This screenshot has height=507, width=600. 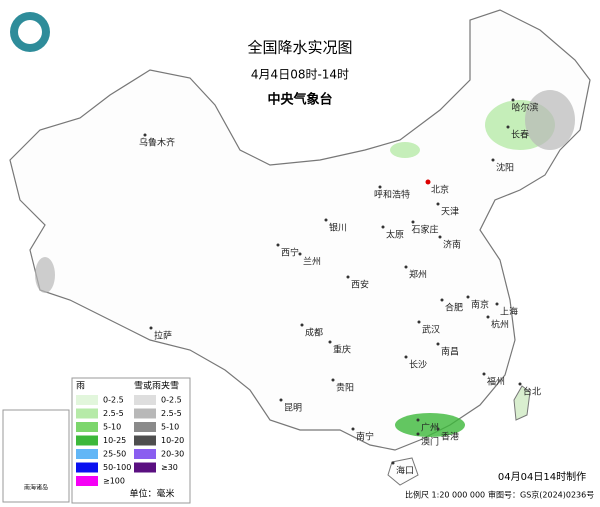 What do you see at coordinates (496, 382) in the screenshot?
I see `city-label: 福州` at bounding box center [496, 382].